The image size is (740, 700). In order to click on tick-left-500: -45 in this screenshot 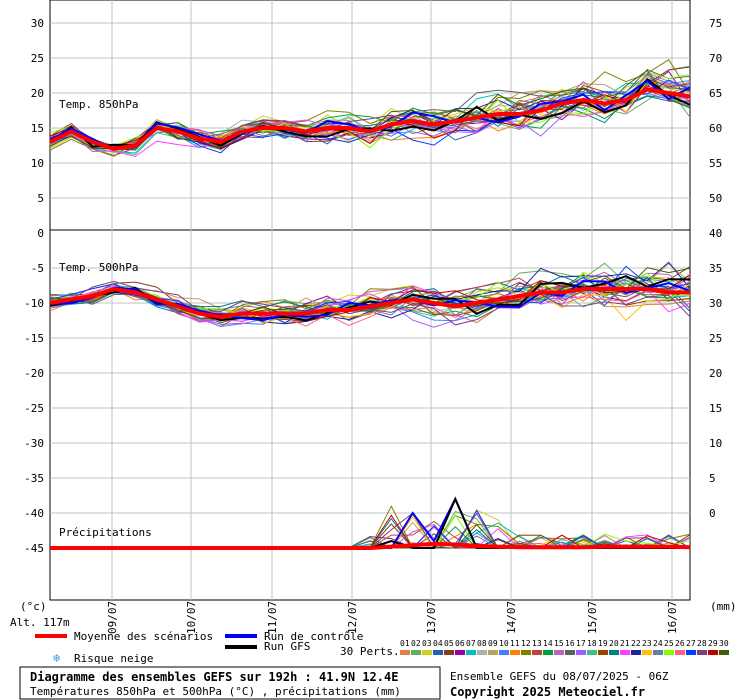, I will do `click(34, 548)`.